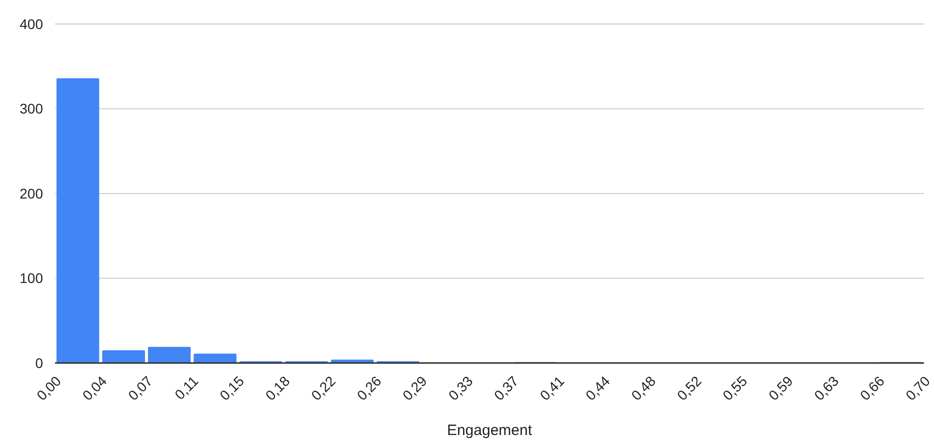  What do you see at coordinates (872, 388) in the screenshot?
I see `x-tick-label: 0,66` at bounding box center [872, 388].